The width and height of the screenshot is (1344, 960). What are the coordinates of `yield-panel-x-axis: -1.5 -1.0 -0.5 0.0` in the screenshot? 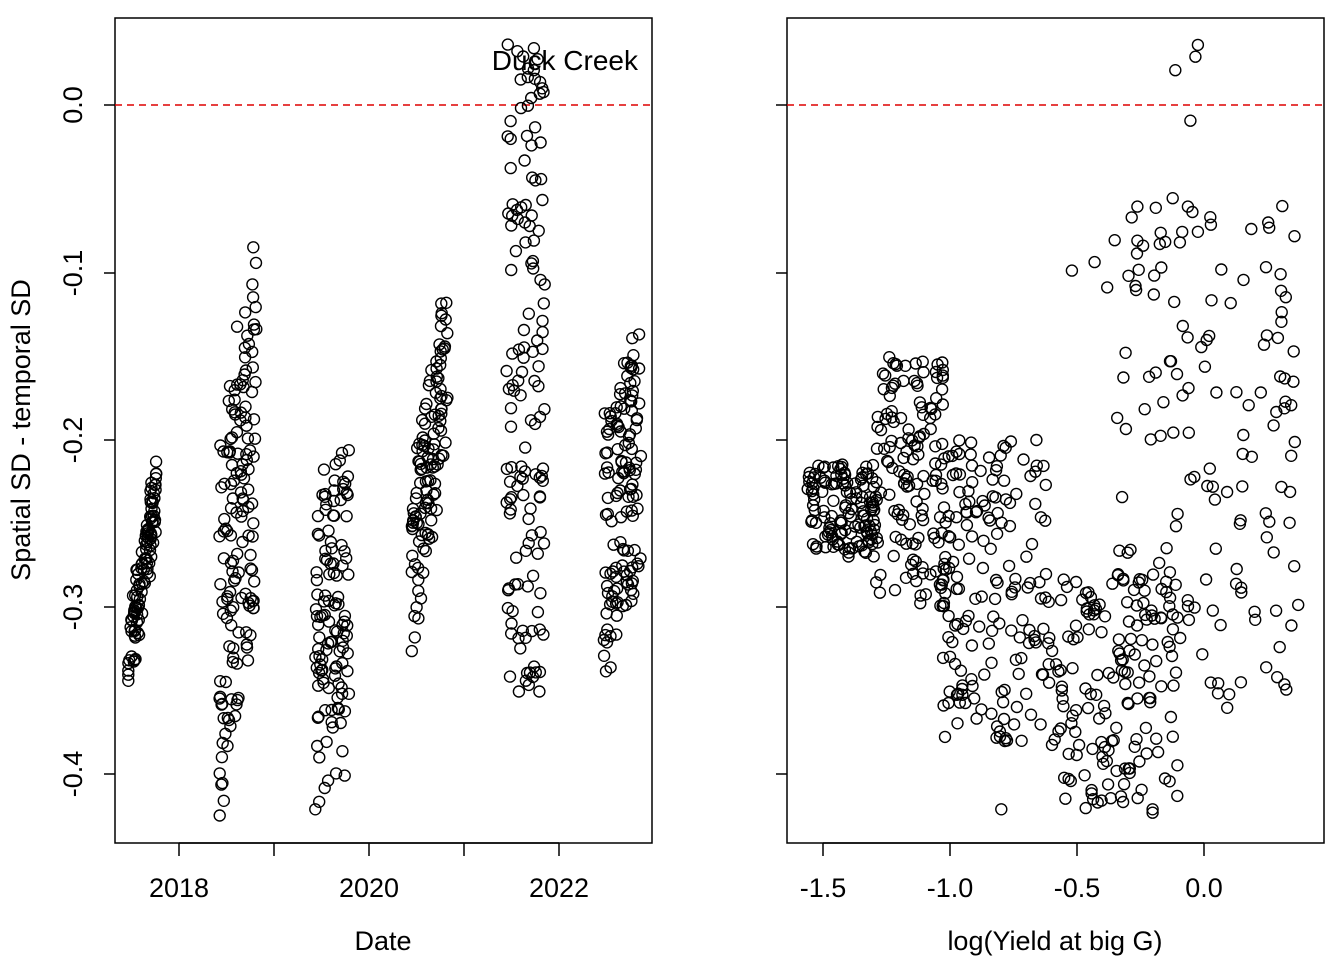 It's located at (1011, 872).